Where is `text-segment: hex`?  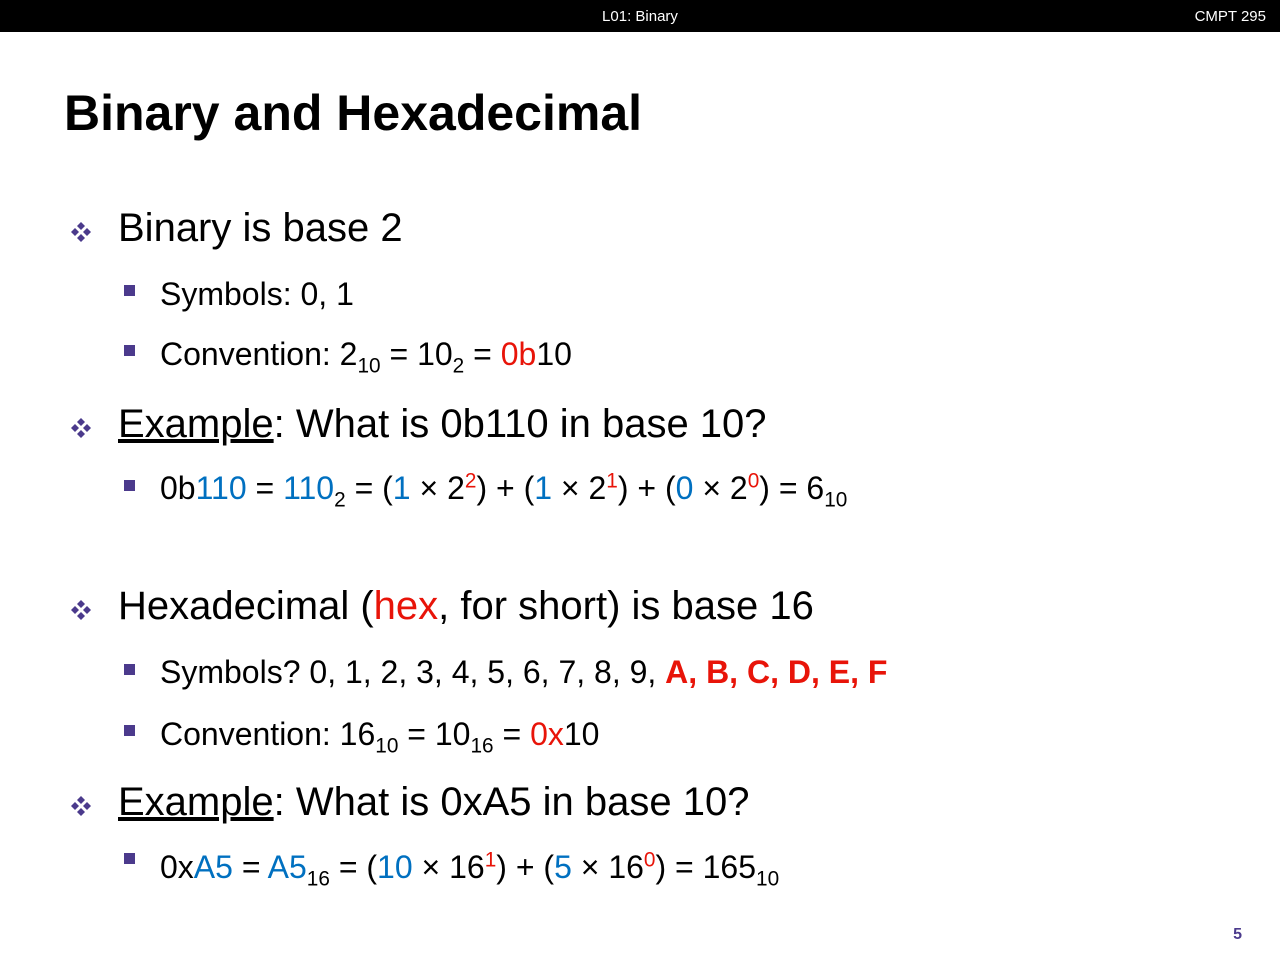
text-segment: hex is located at coordinates (406, 606).